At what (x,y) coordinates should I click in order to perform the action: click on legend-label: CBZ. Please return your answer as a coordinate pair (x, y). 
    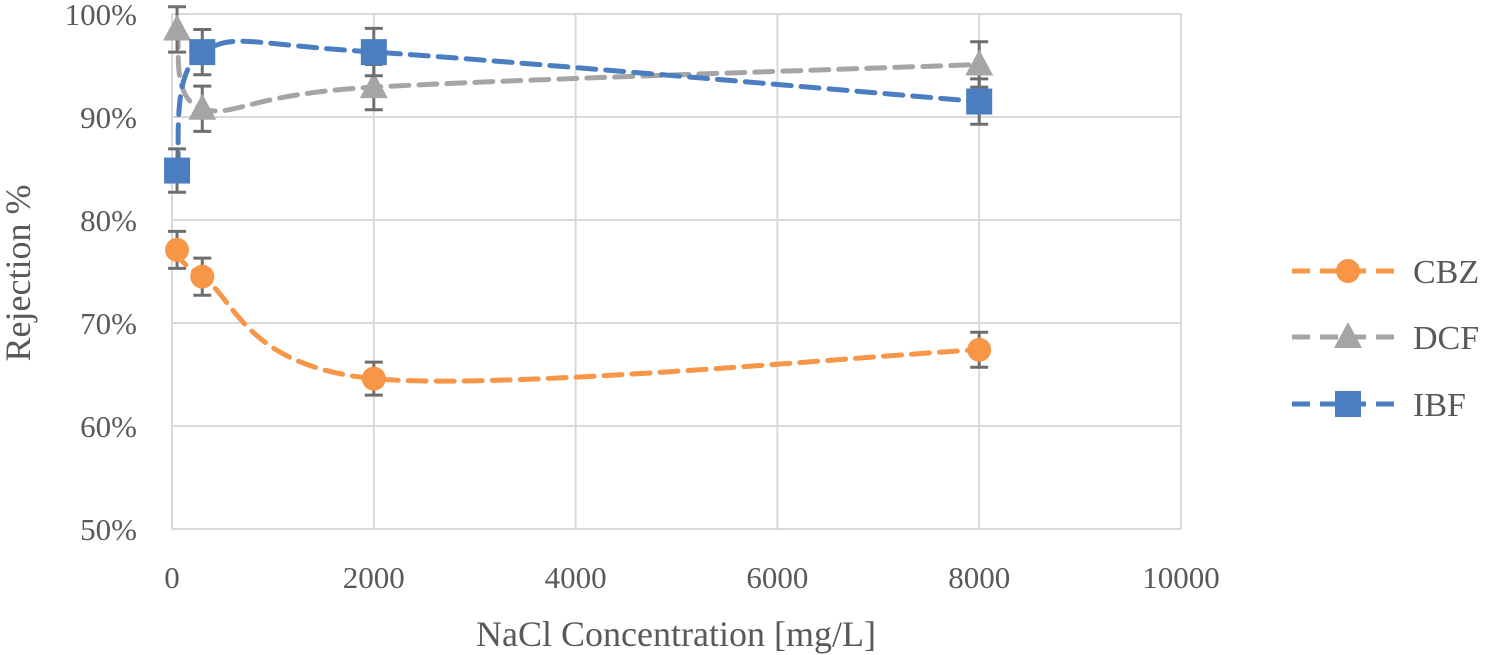
    Looking at the image, I should click on (1446, 272).